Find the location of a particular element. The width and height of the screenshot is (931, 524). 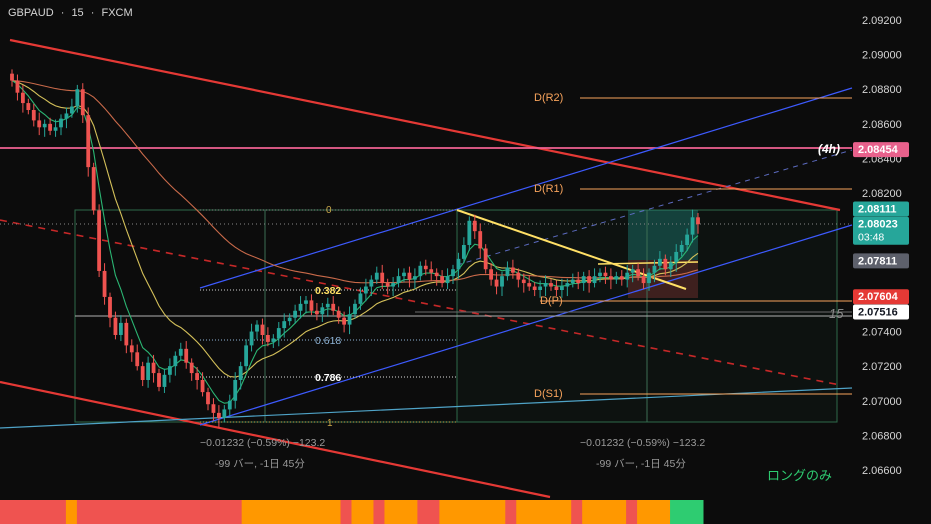

teal-support-line is located at coordinates (426, 408).